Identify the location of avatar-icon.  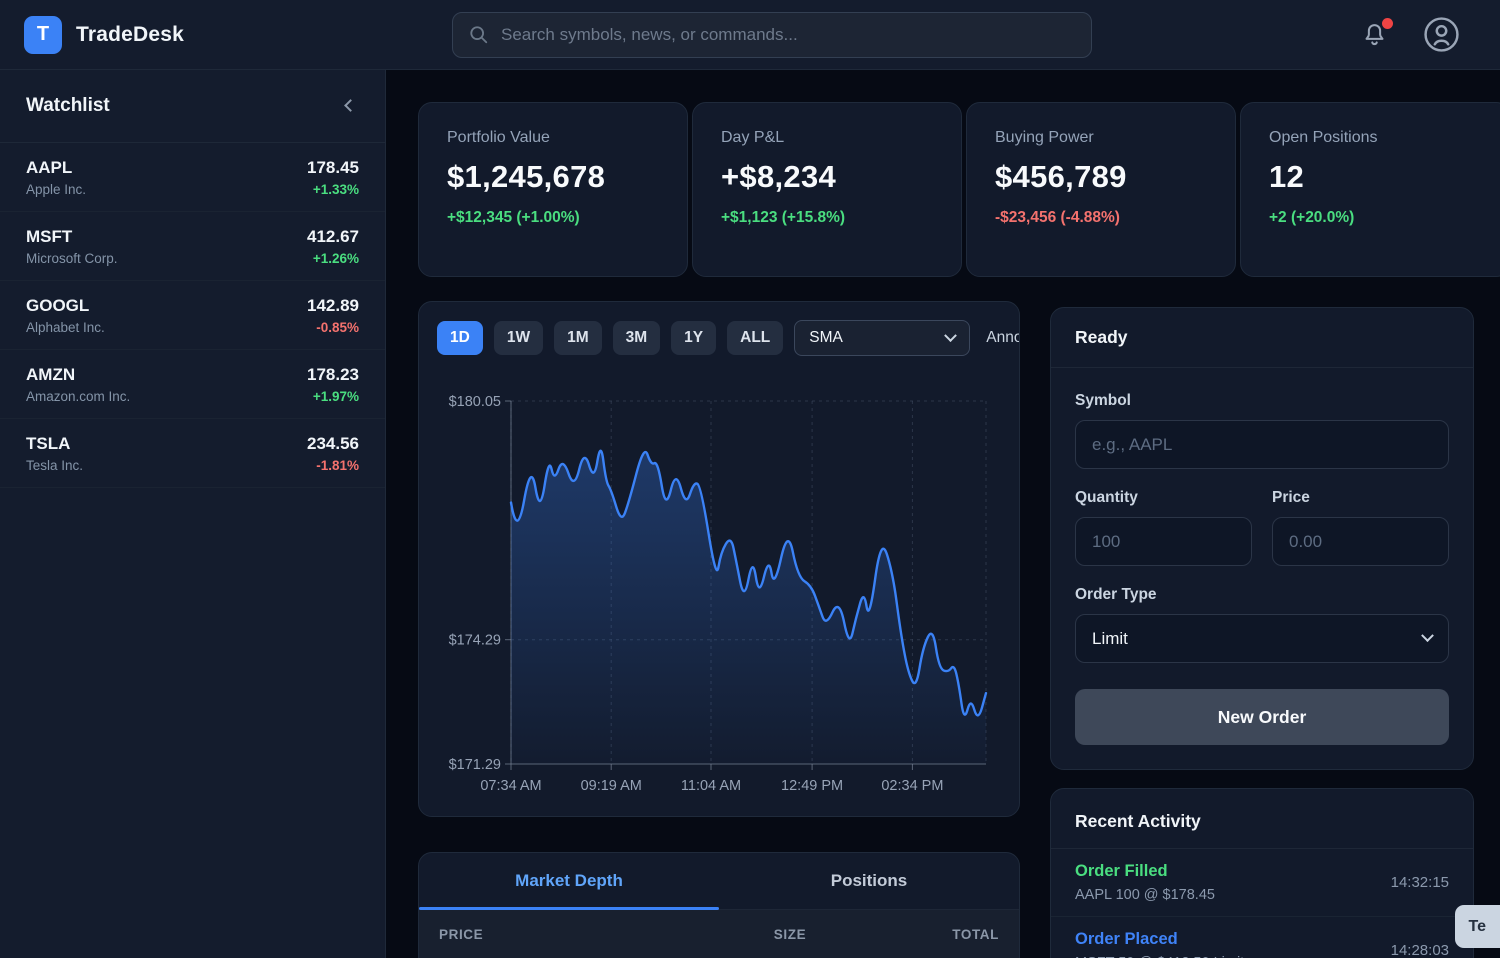
(1441, 34).